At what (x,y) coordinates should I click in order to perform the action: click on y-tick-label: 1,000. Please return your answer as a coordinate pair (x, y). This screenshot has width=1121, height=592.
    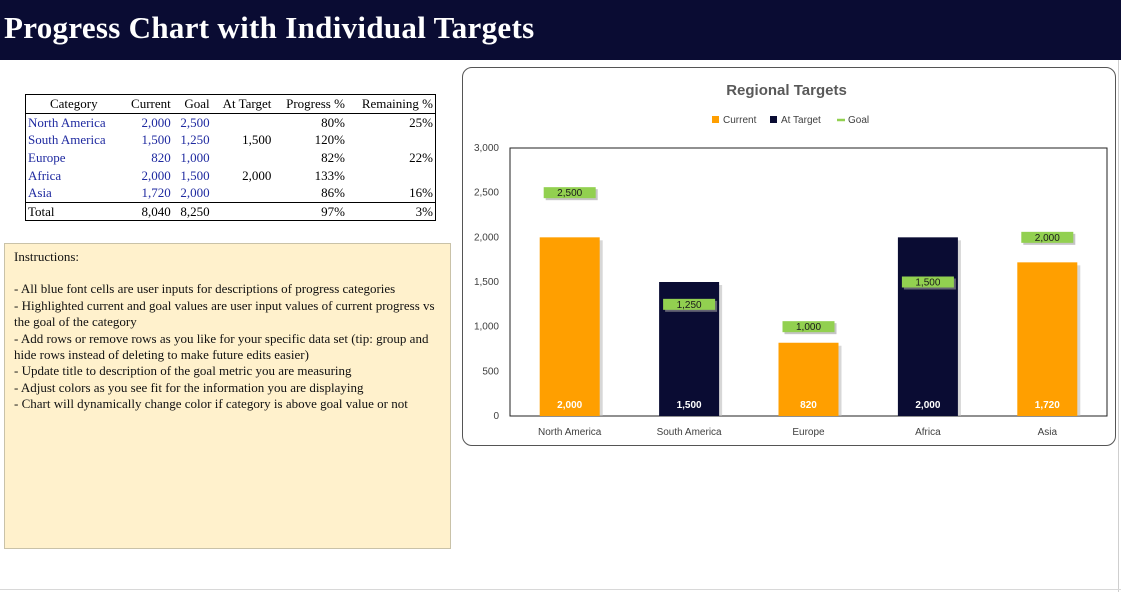
    Looking at the image, I should click on (486, 327).